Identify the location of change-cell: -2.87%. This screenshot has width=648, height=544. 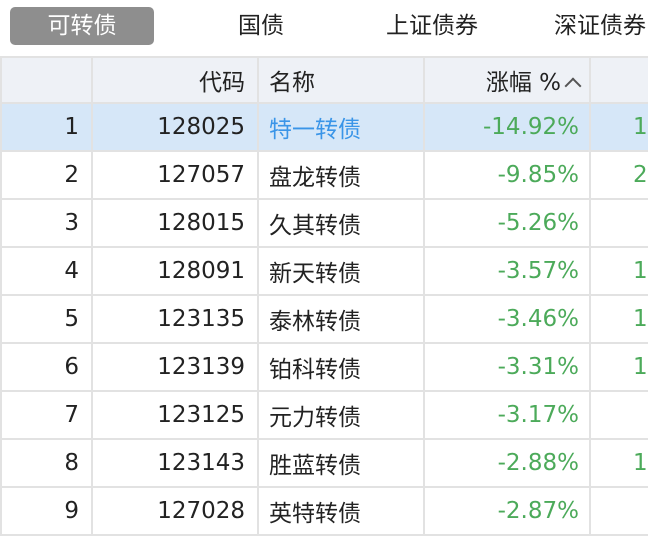
(507, 511).